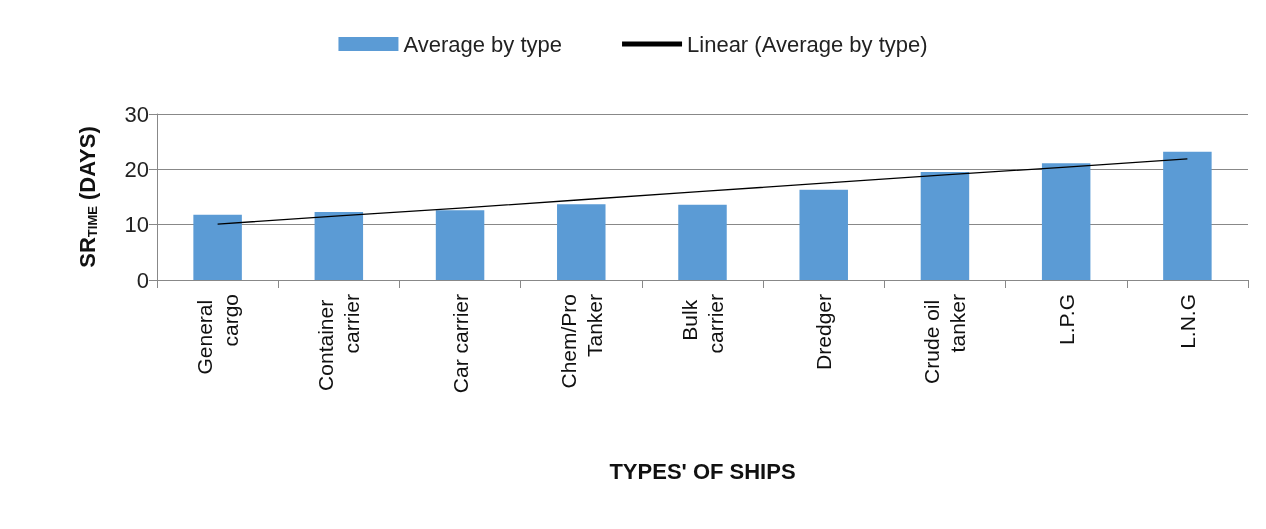  Describe the element at coordinates (136, 169) in the screenshot. I see `y-tick-label: 20` at that location.